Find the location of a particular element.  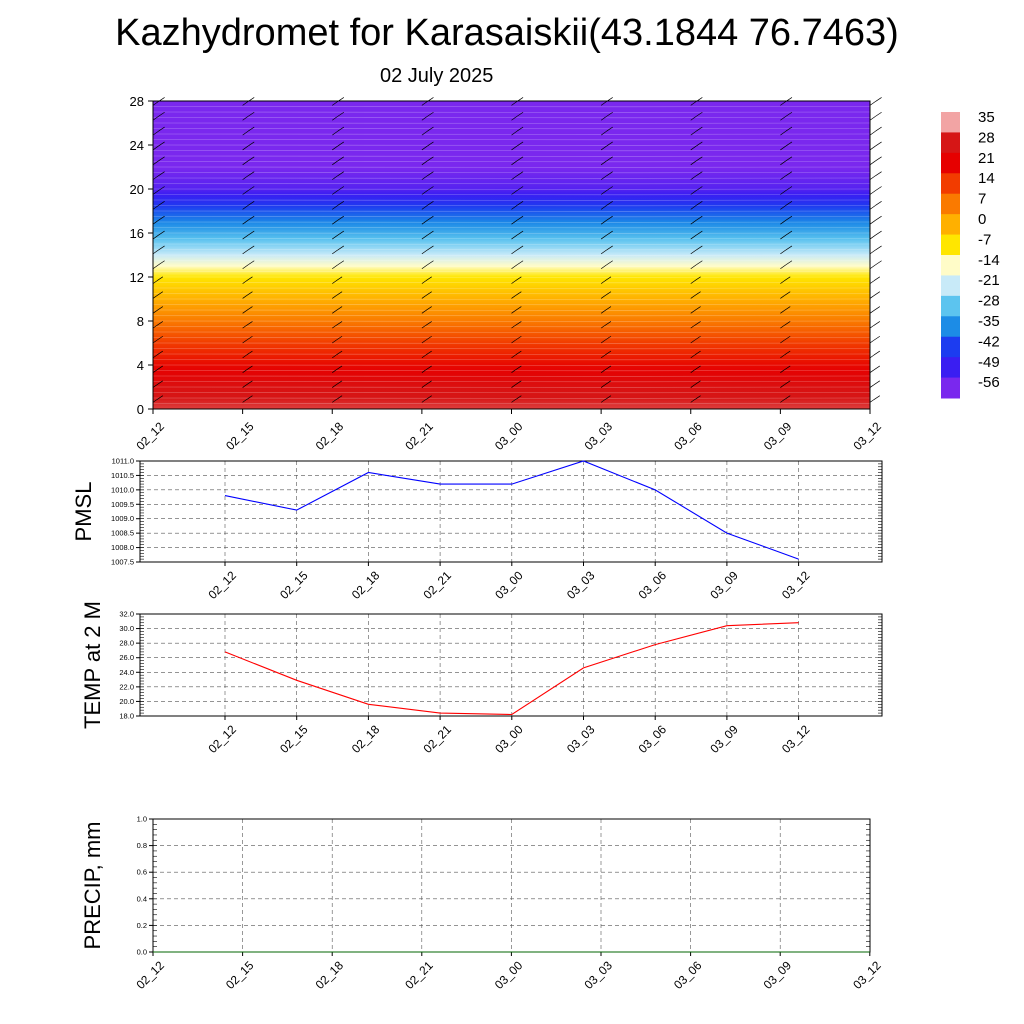

chart1-ytick-label: 4 is located at coordinates (140, 365).